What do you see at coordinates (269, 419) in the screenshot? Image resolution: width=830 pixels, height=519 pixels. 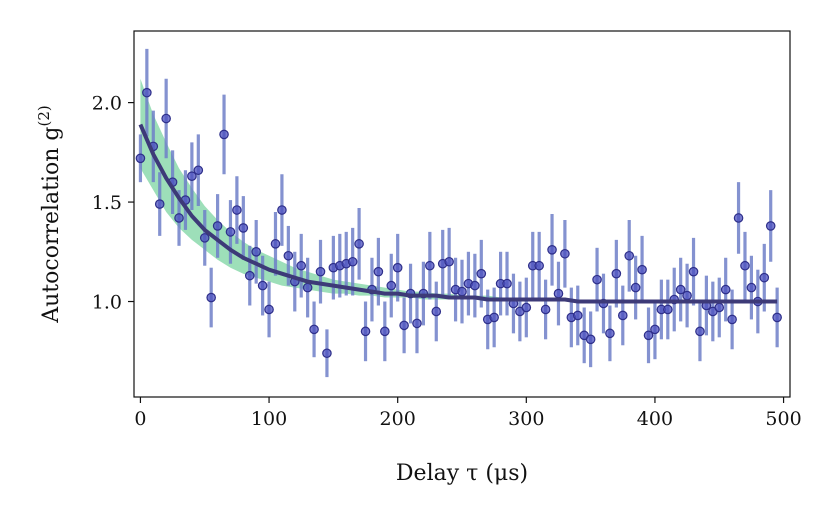 I see `x-tick-label: 100` at bounding box center [269, 419].